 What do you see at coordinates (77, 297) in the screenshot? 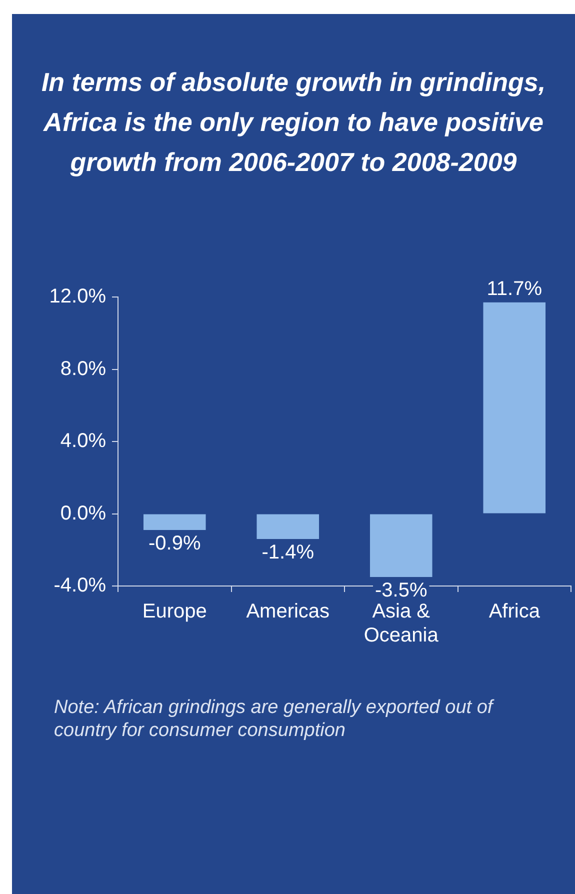
I see `y-tick-label: 12.0%` at bounding box center [77, 297].